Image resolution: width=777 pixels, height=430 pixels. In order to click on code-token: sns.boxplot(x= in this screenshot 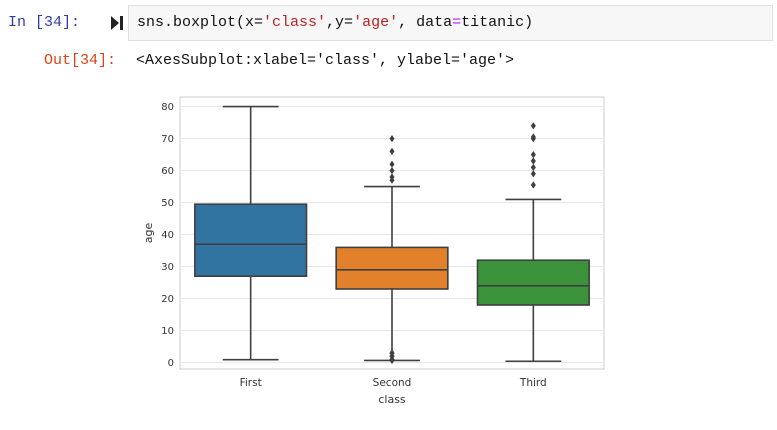, I will do `click(200, 22)`.